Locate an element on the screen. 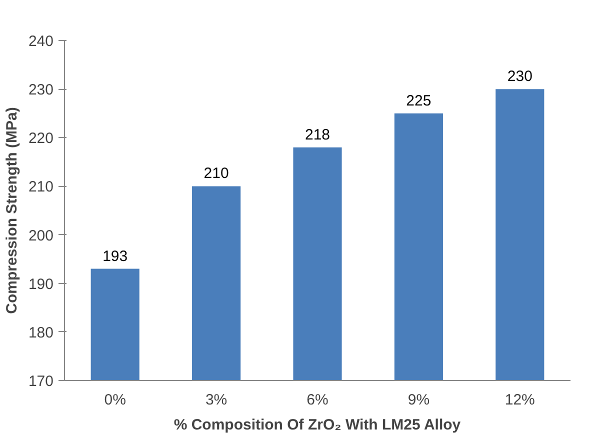  x-tick-label: 6% is located at coordinates (317, 400).